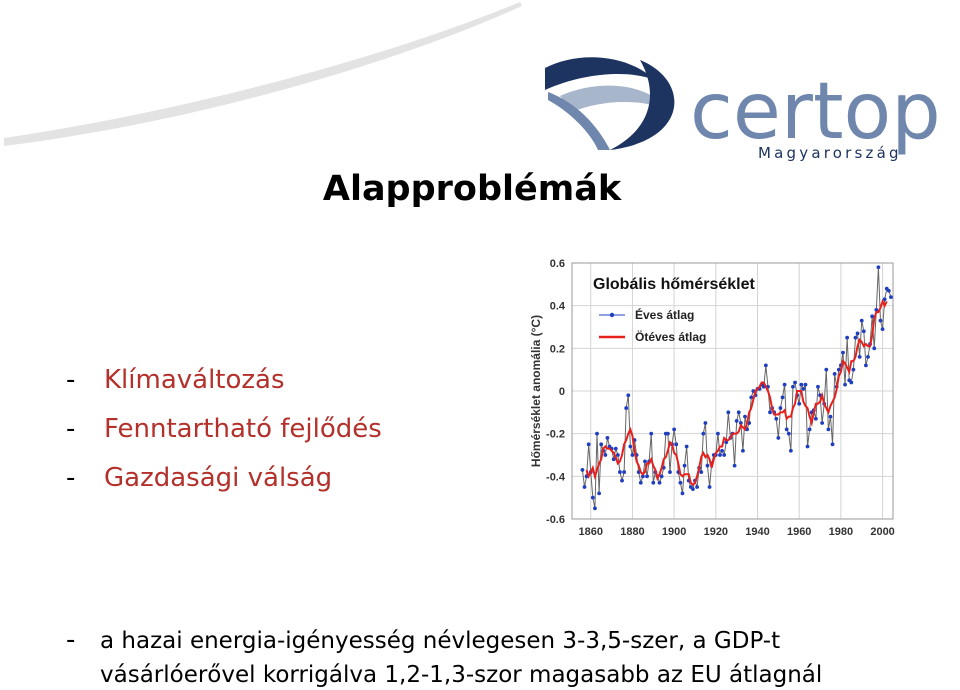 The width and height of the screenshot is (960, 690). Describe the element at coordinates (757, 532) in the screenshot. I see `x-tick-label: 1940` at that location.